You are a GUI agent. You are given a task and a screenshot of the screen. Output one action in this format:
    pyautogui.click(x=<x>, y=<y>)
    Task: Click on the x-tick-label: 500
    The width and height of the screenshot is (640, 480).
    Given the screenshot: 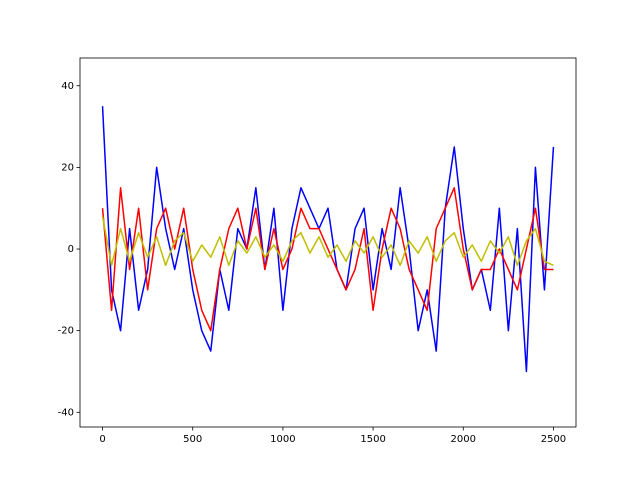 What is the action you would take?
    pyautogui.click(x=192, y=439)
    